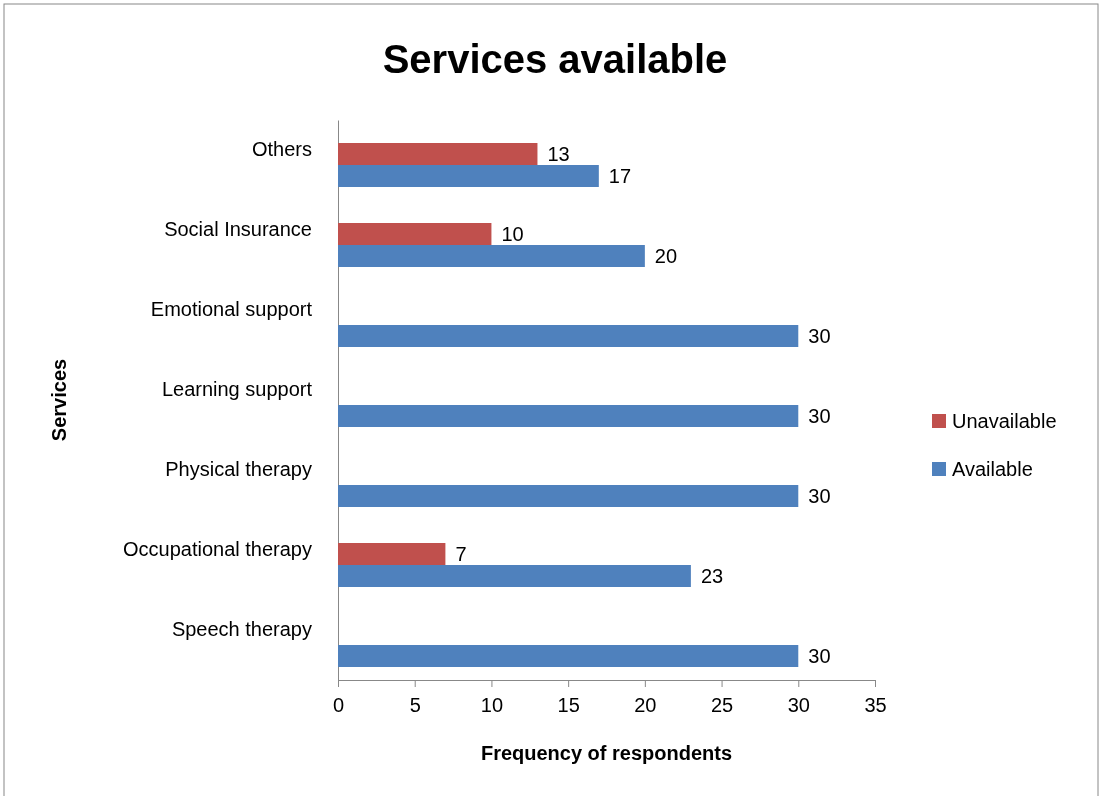  I want to click on x-tick-label: 20, so click(645, 705).